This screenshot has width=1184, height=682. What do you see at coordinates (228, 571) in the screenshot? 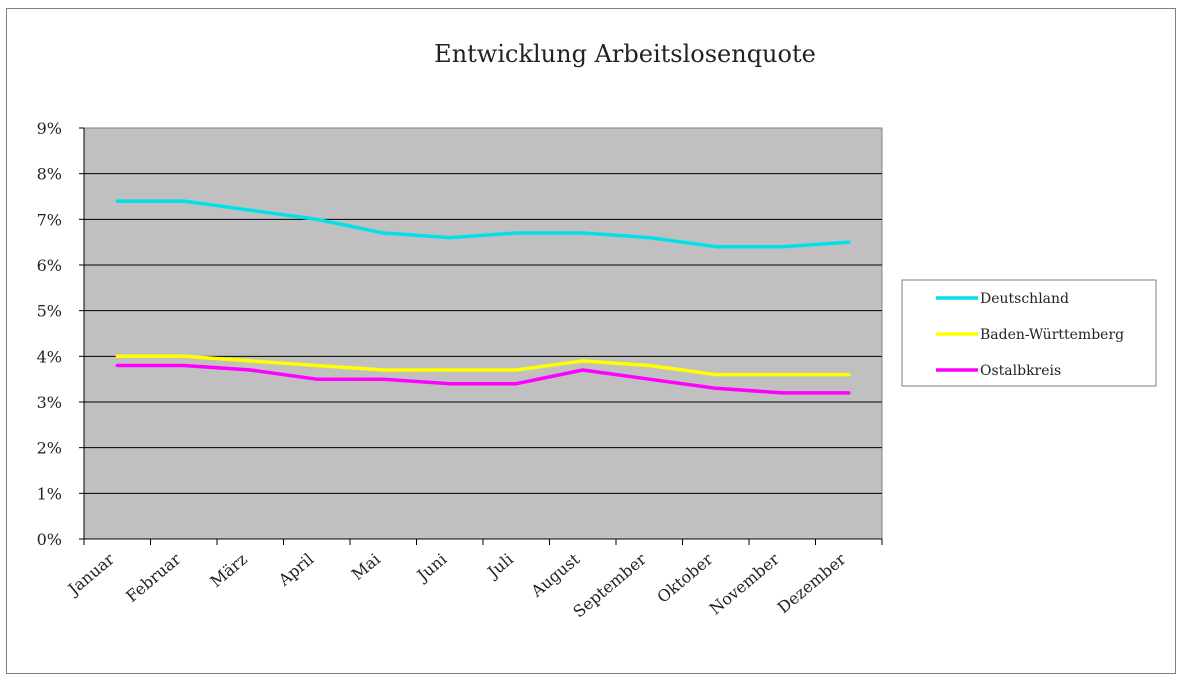
I see `x-tick-label: März` at bounding box center [228, 571].